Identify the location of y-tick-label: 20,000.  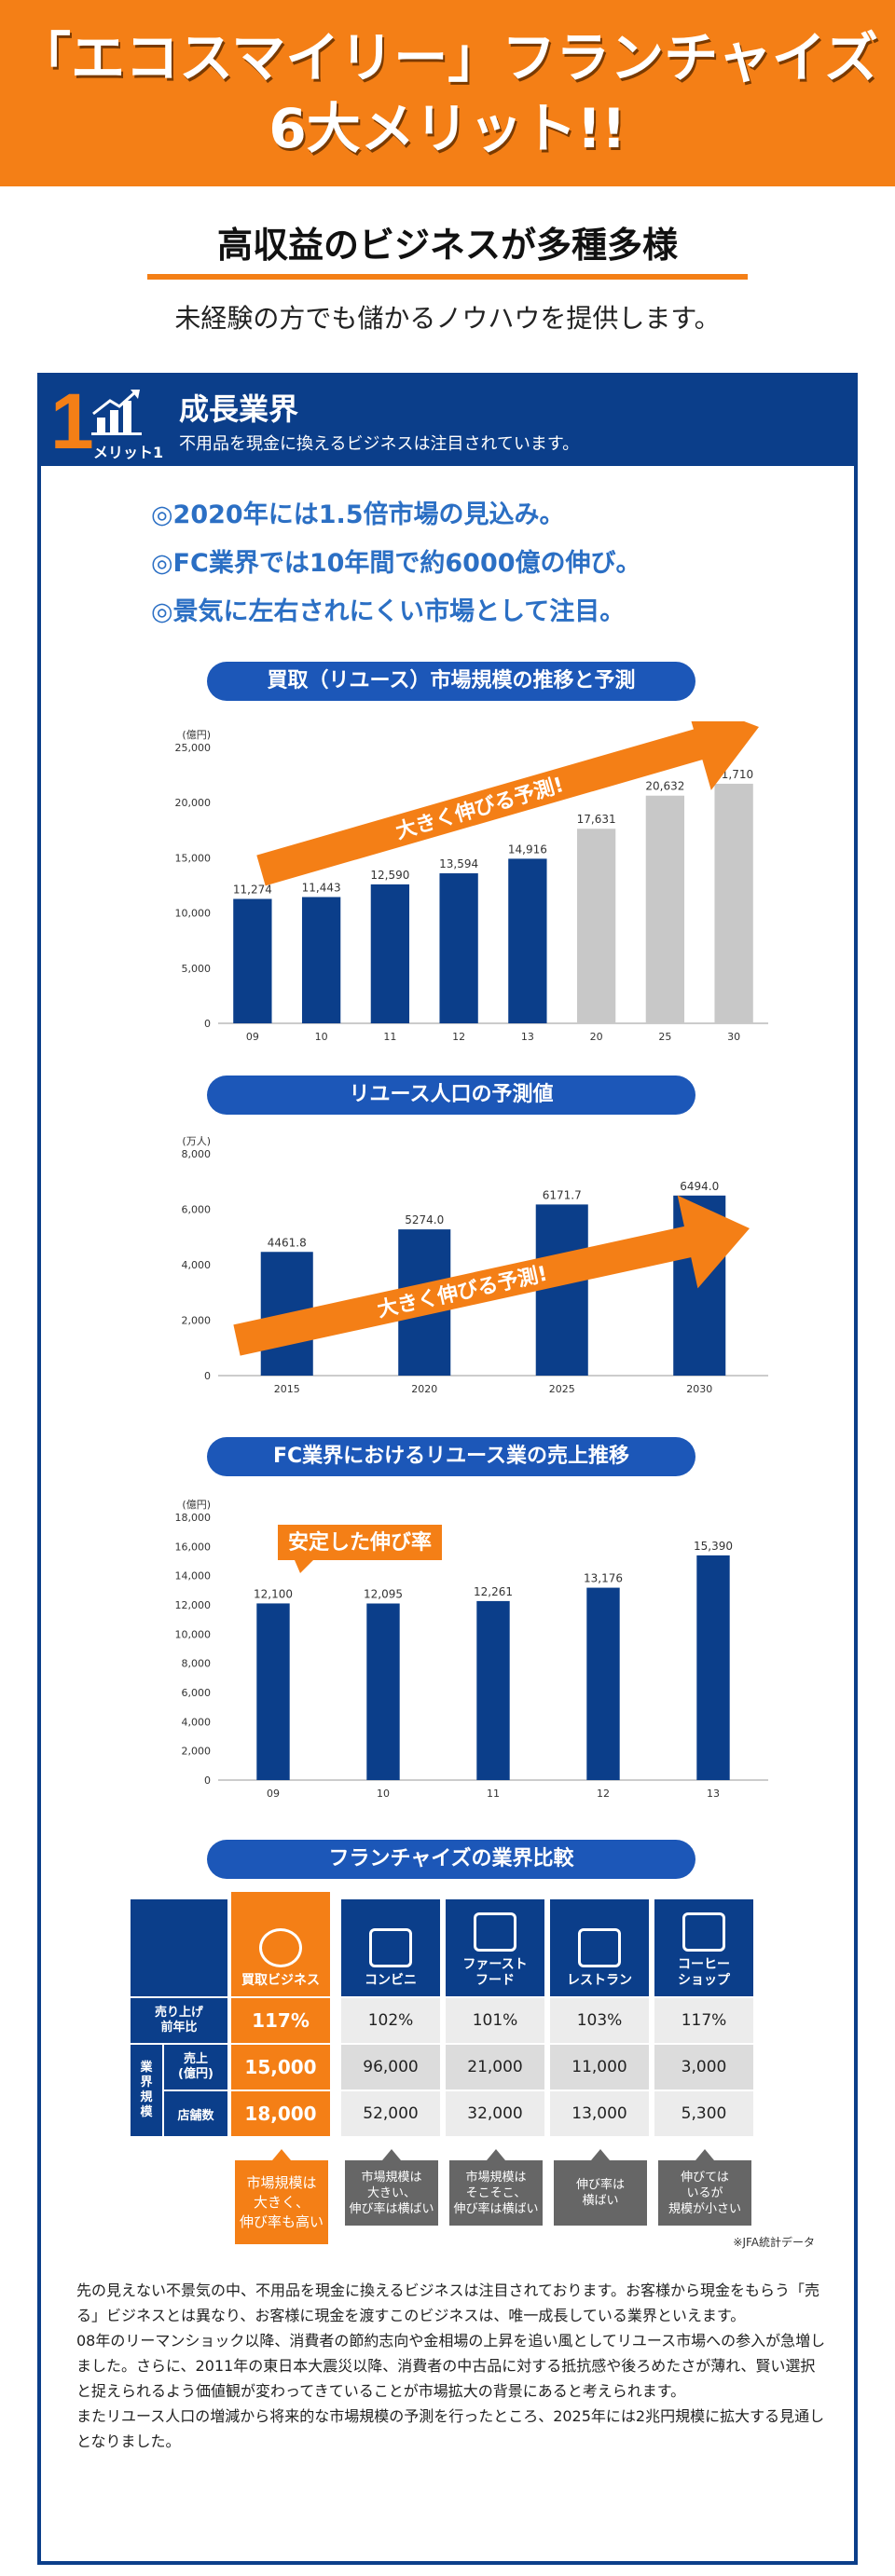
(193, 803).